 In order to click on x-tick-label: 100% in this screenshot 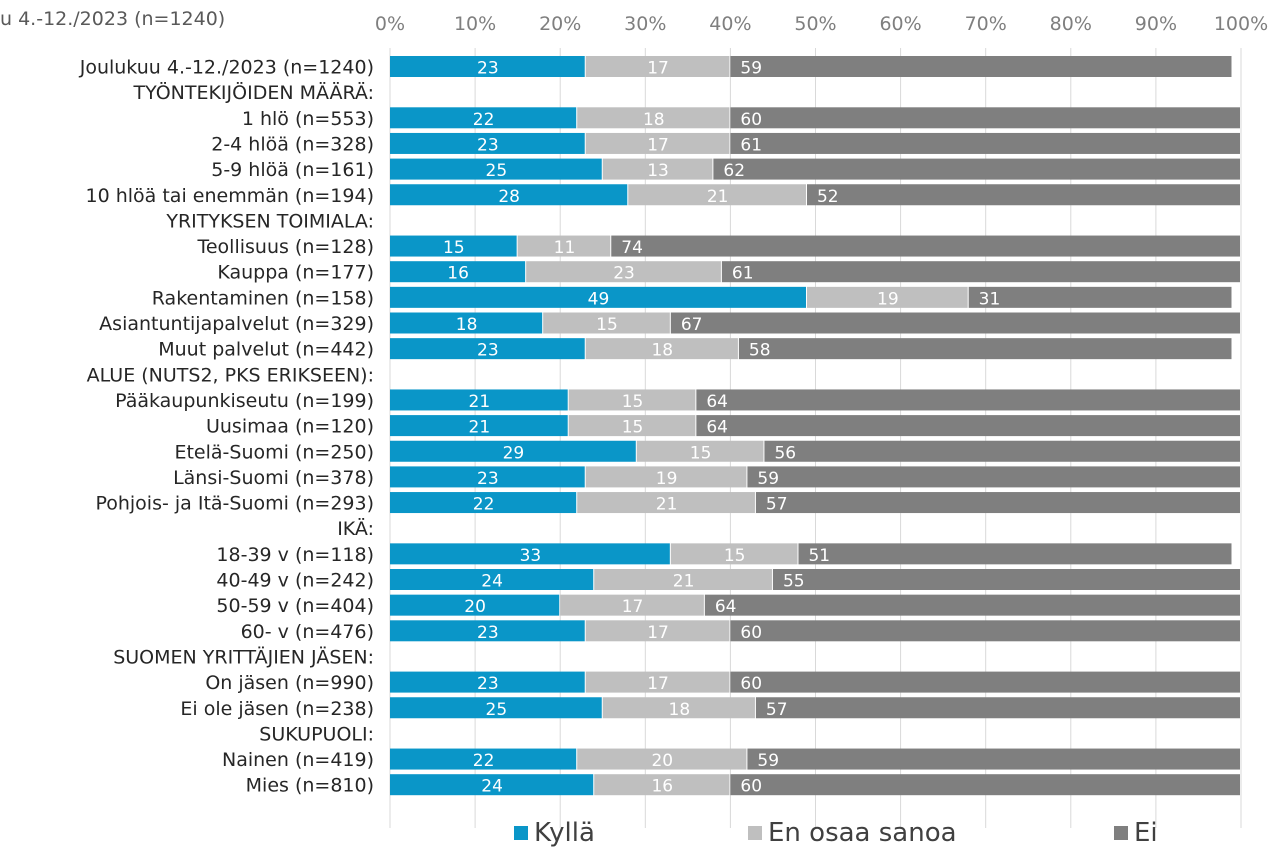, I will do `click(1241, 24)`.